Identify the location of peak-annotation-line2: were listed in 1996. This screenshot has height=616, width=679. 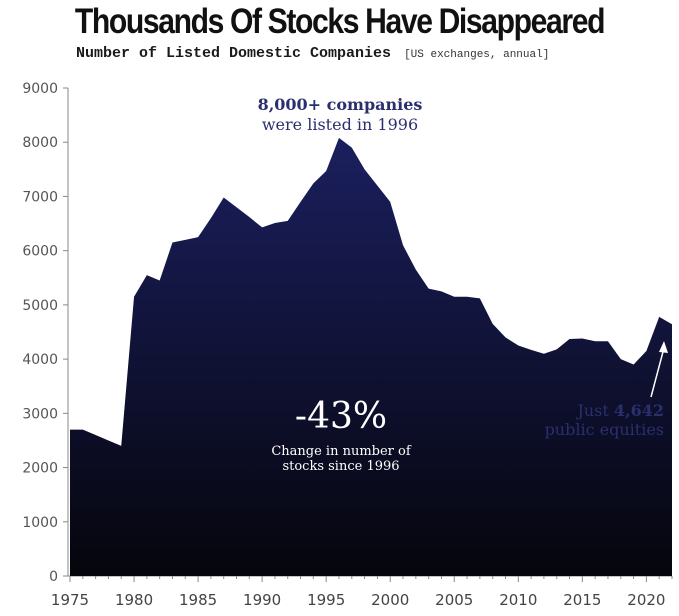
(340, 124).